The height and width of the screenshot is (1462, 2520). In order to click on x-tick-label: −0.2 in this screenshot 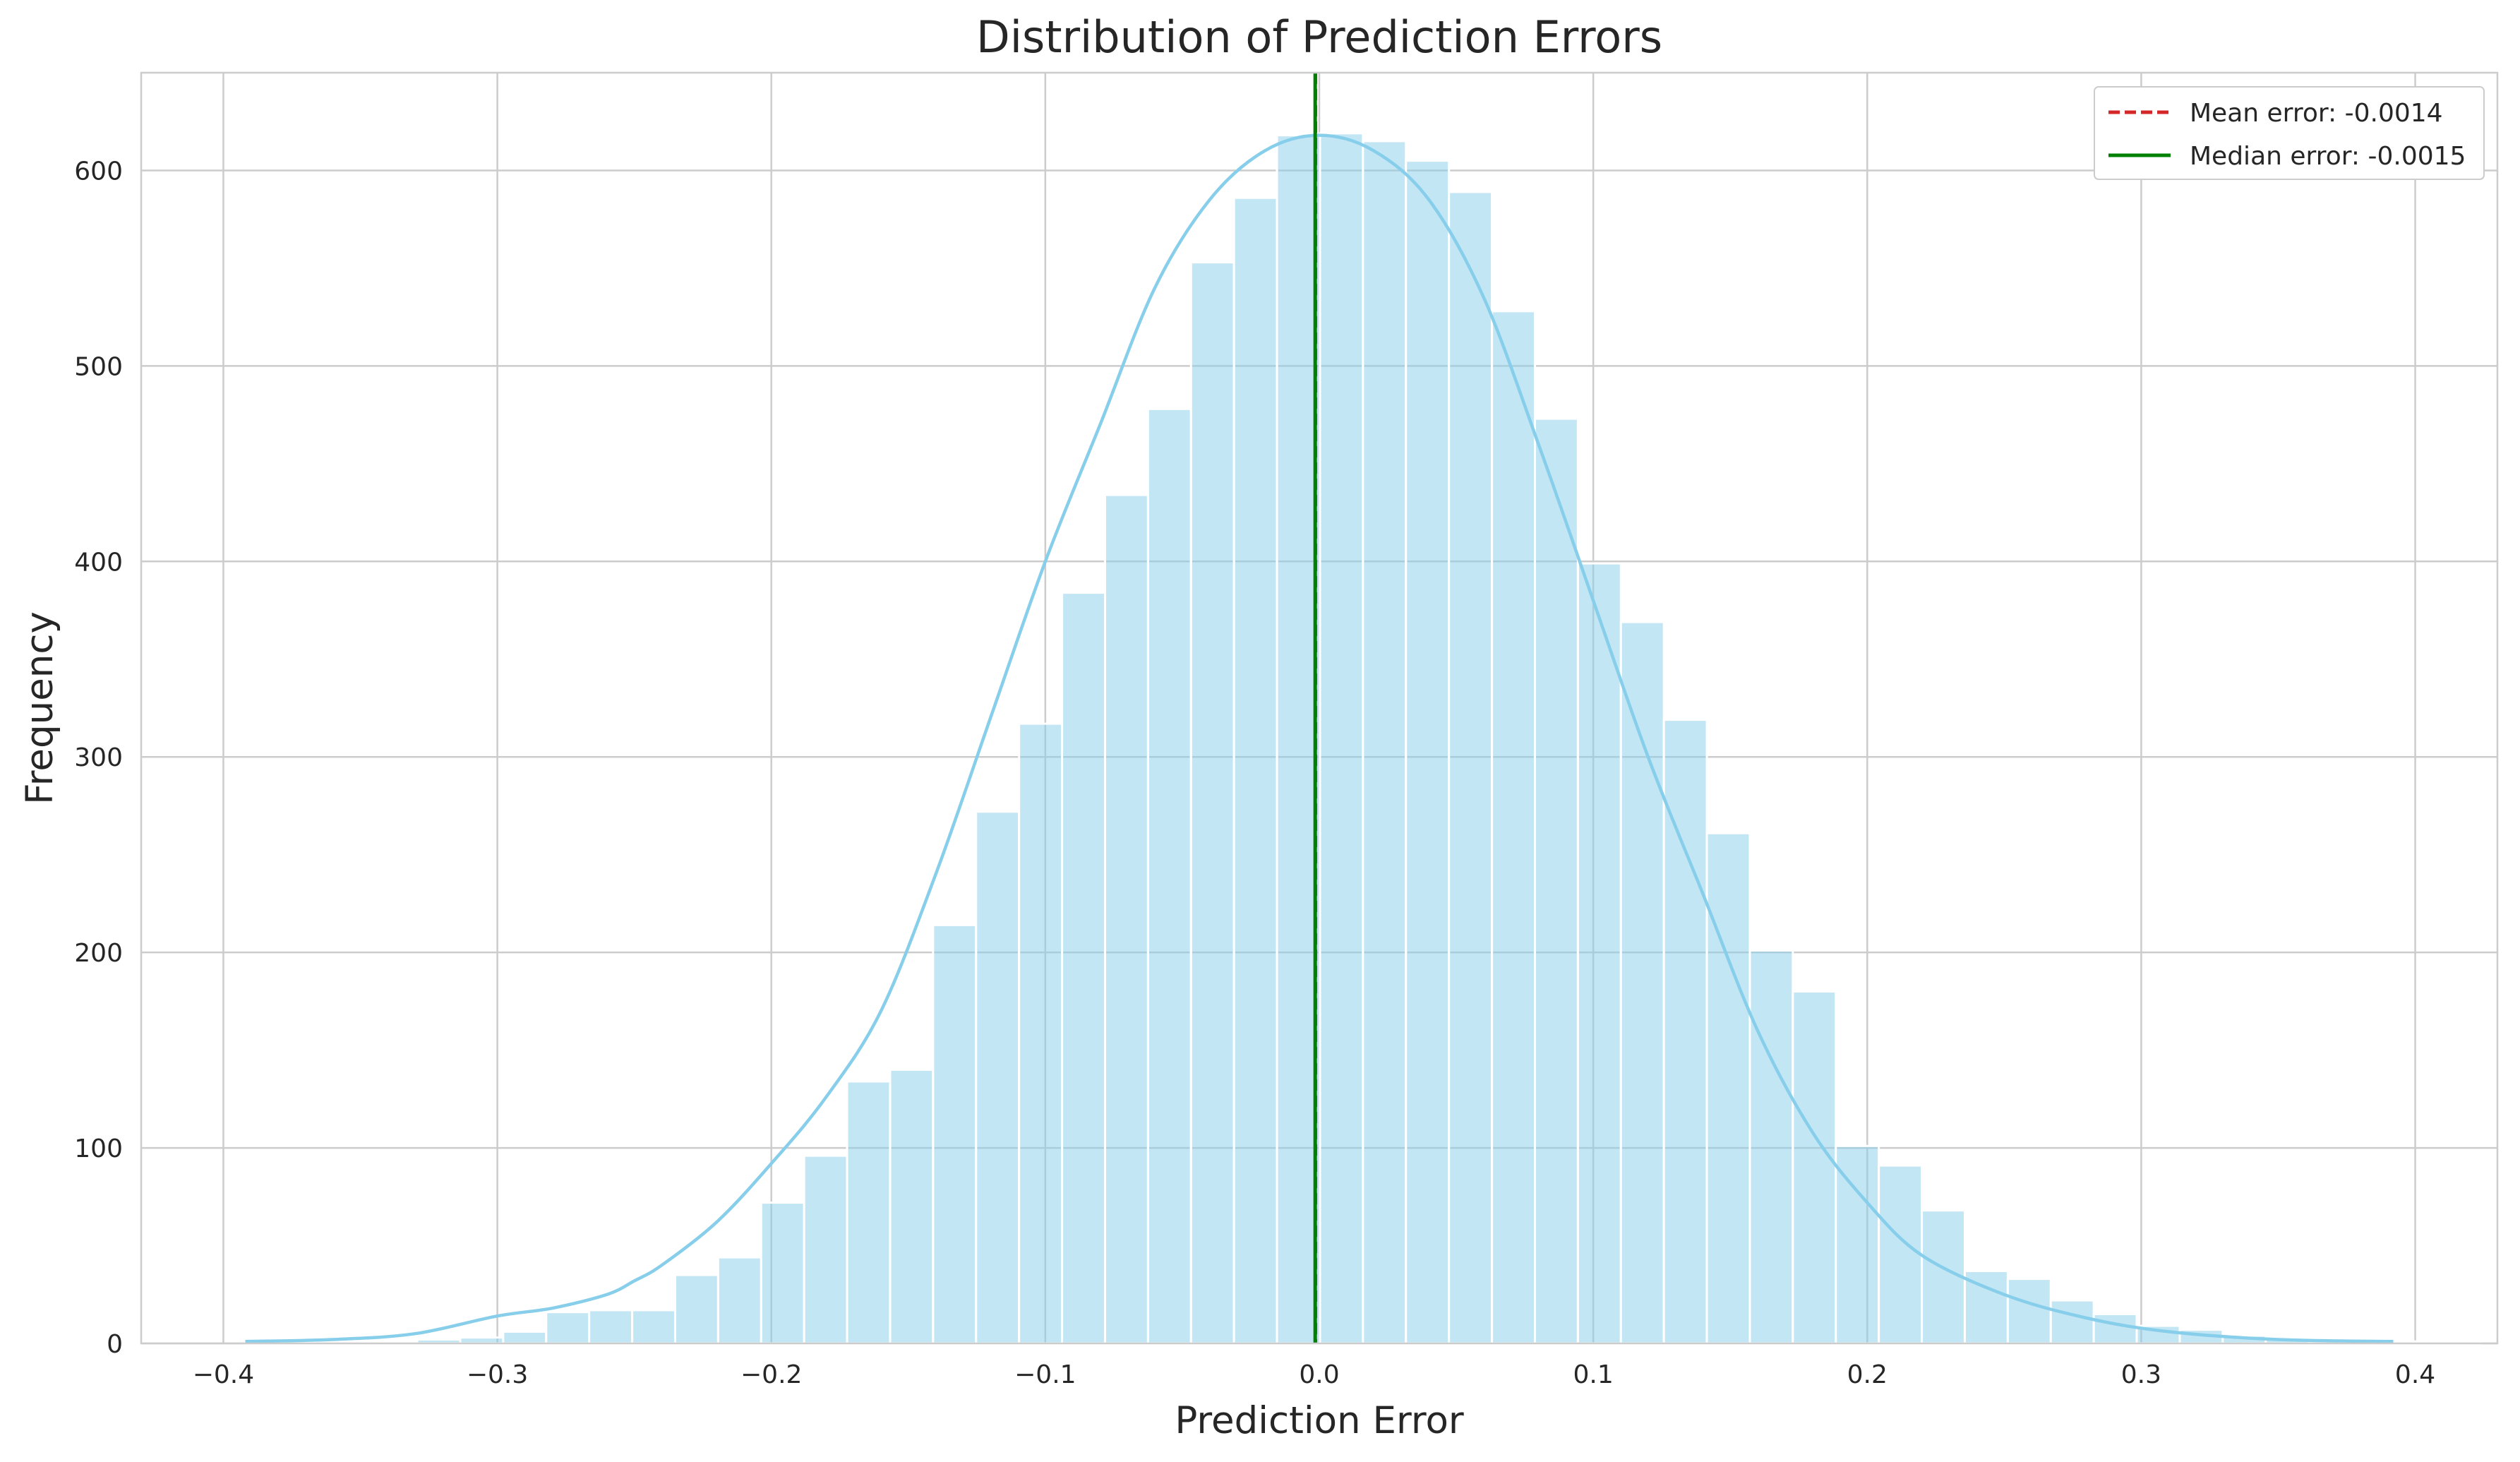, I will do `click(771, 1374)`.